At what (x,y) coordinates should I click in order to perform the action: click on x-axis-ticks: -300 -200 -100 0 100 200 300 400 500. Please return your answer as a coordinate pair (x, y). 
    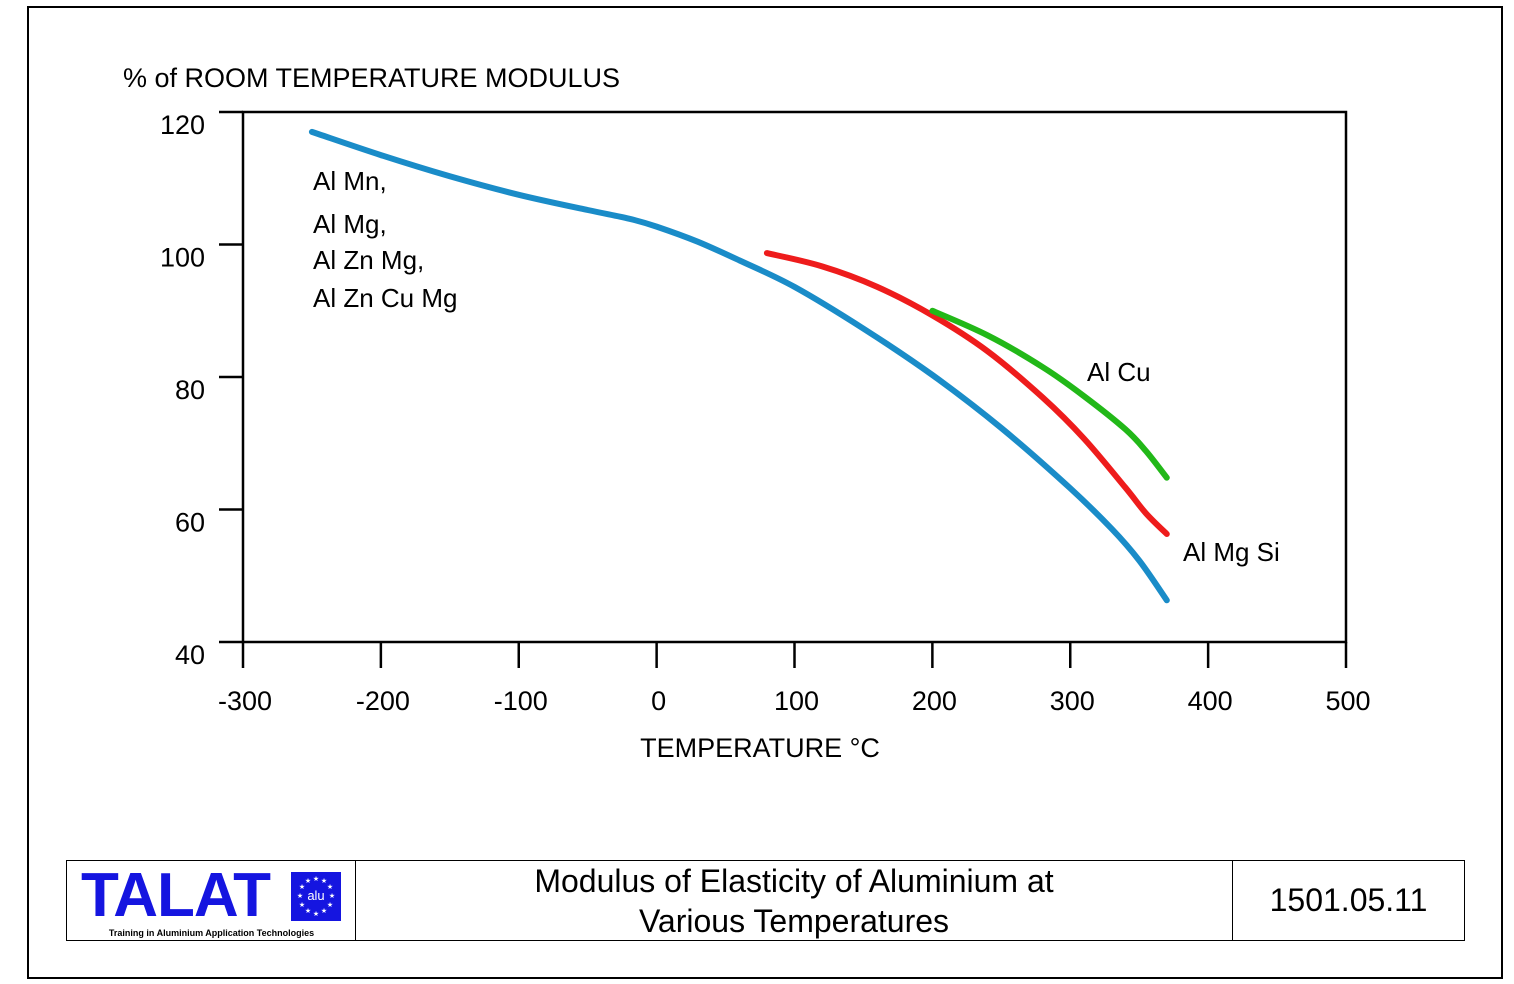
    Looking at the image, I should click on (794, 679).